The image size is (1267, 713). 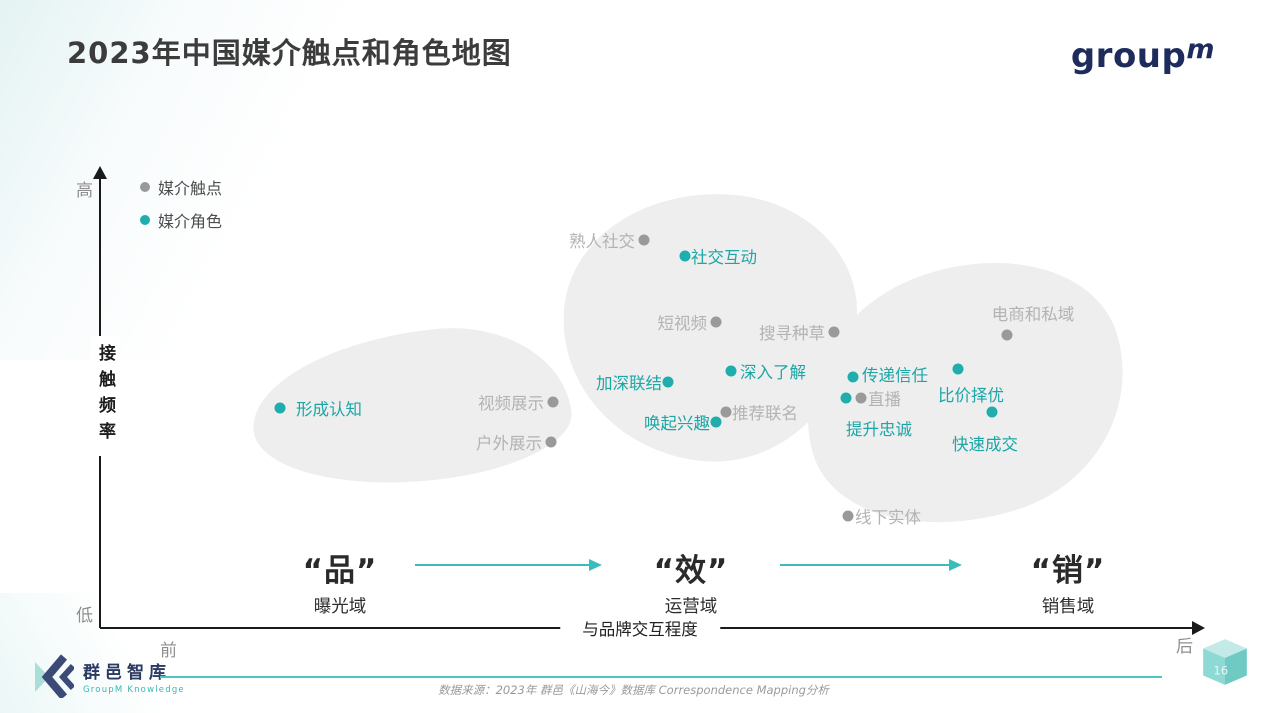 What do you see at coordinates (1033, 314) in the screenshot?
I see `touchpoint-label: 电商和私域` at bounding box center [1033, 314].